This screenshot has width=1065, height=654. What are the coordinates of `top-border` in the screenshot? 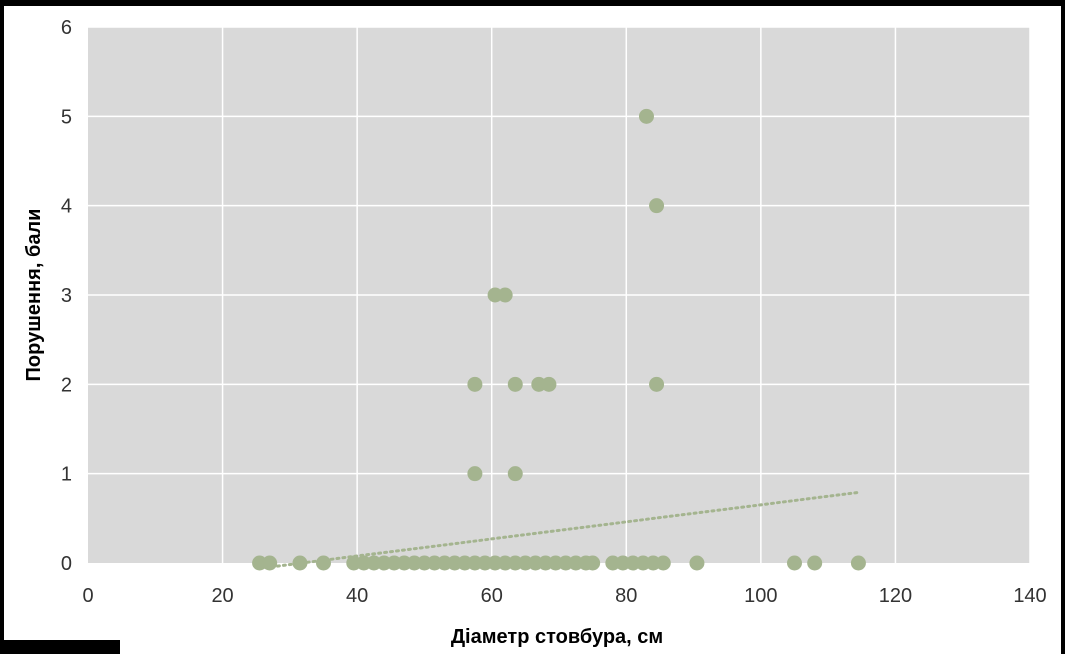 It's located at (532, 3).